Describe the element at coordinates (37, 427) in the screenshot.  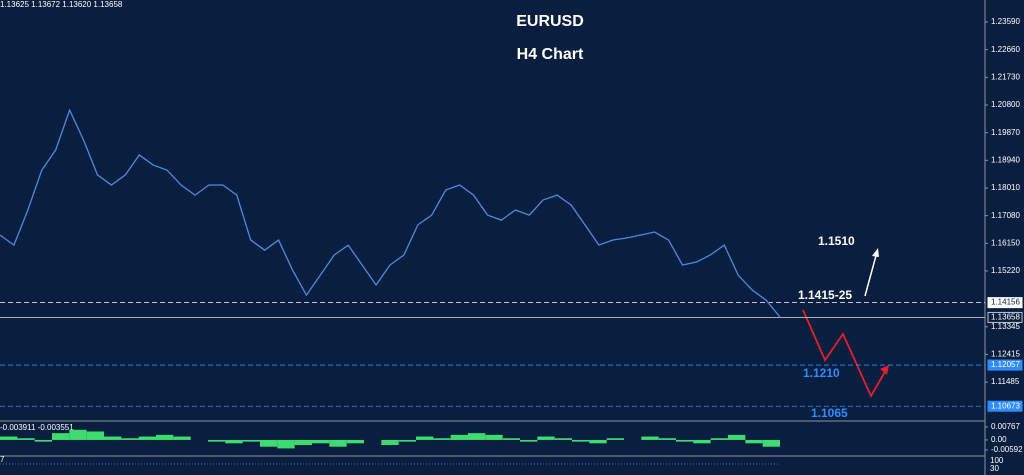
I see `indicator-label: -0.003911 -0.003551` at that location.